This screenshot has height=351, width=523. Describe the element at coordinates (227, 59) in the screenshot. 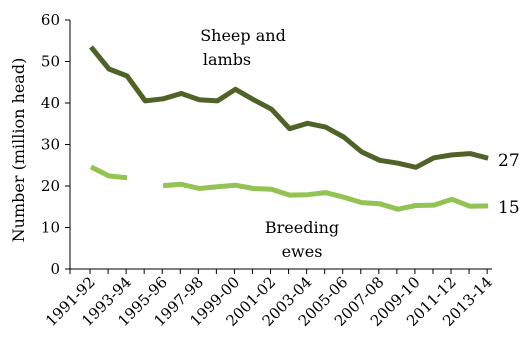

I see `sheep-annotation-line2: lambs` at that location.